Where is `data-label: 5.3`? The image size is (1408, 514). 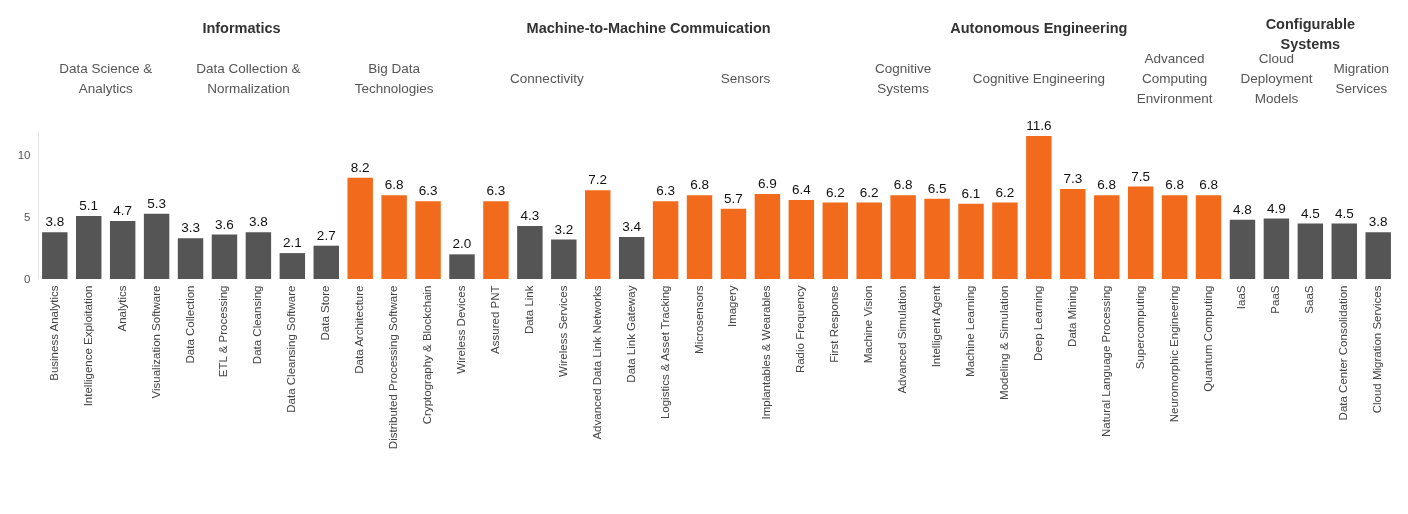 data-label: 5.3 is located at coordinates (156, 203).